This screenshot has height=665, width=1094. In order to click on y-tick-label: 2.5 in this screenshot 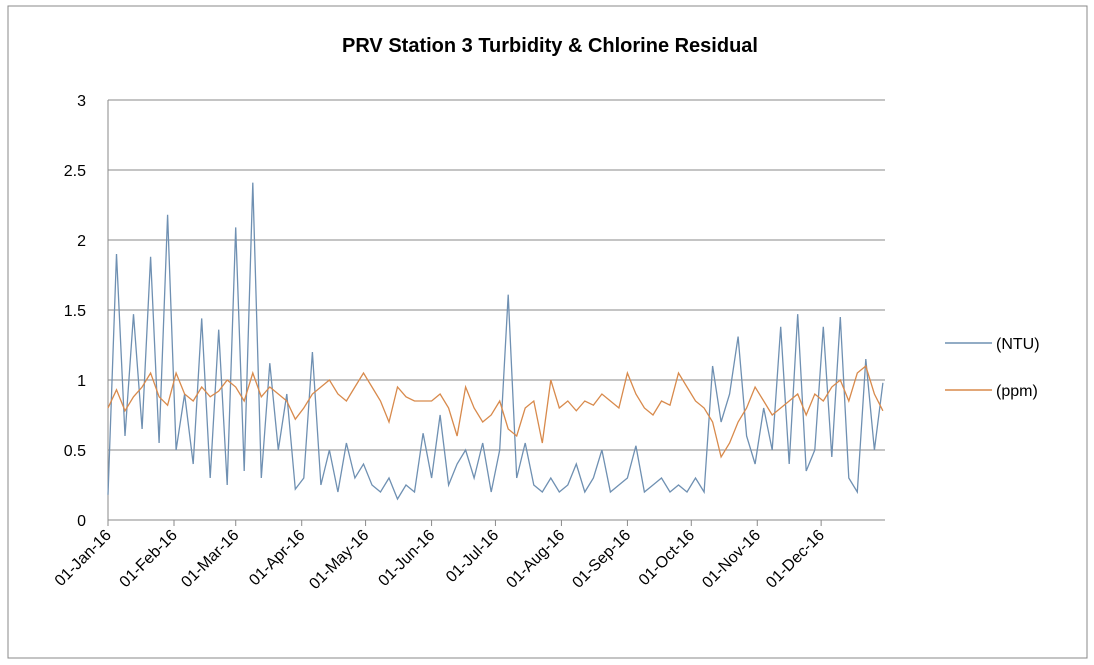, I will do `click(75, 171)`.